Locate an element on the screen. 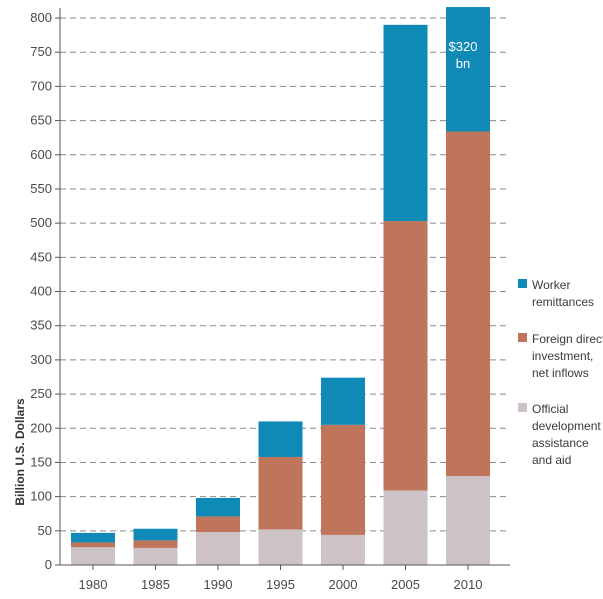  y-tick-label: 750 is located at coordinates (41, 51).